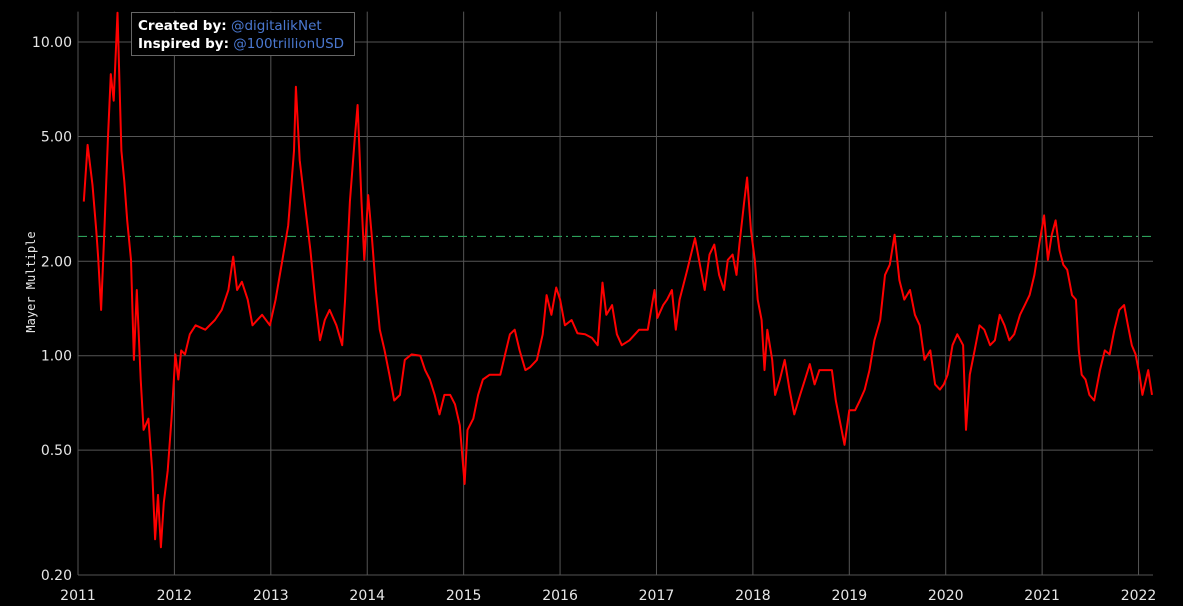 Image resolution: width=1183 pixels, height=606 pixels. What do you see at coordinates (1139, 596) in the screenshot?
I see `x-tick-label: 2022` at bounding box center [1139, 596].